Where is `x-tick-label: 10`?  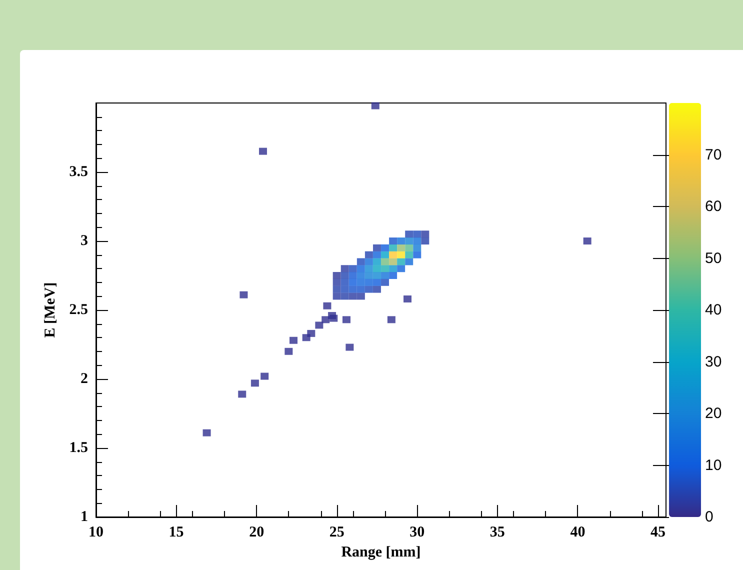
x-tick-label: 10 is located at coordinates (96, 532).